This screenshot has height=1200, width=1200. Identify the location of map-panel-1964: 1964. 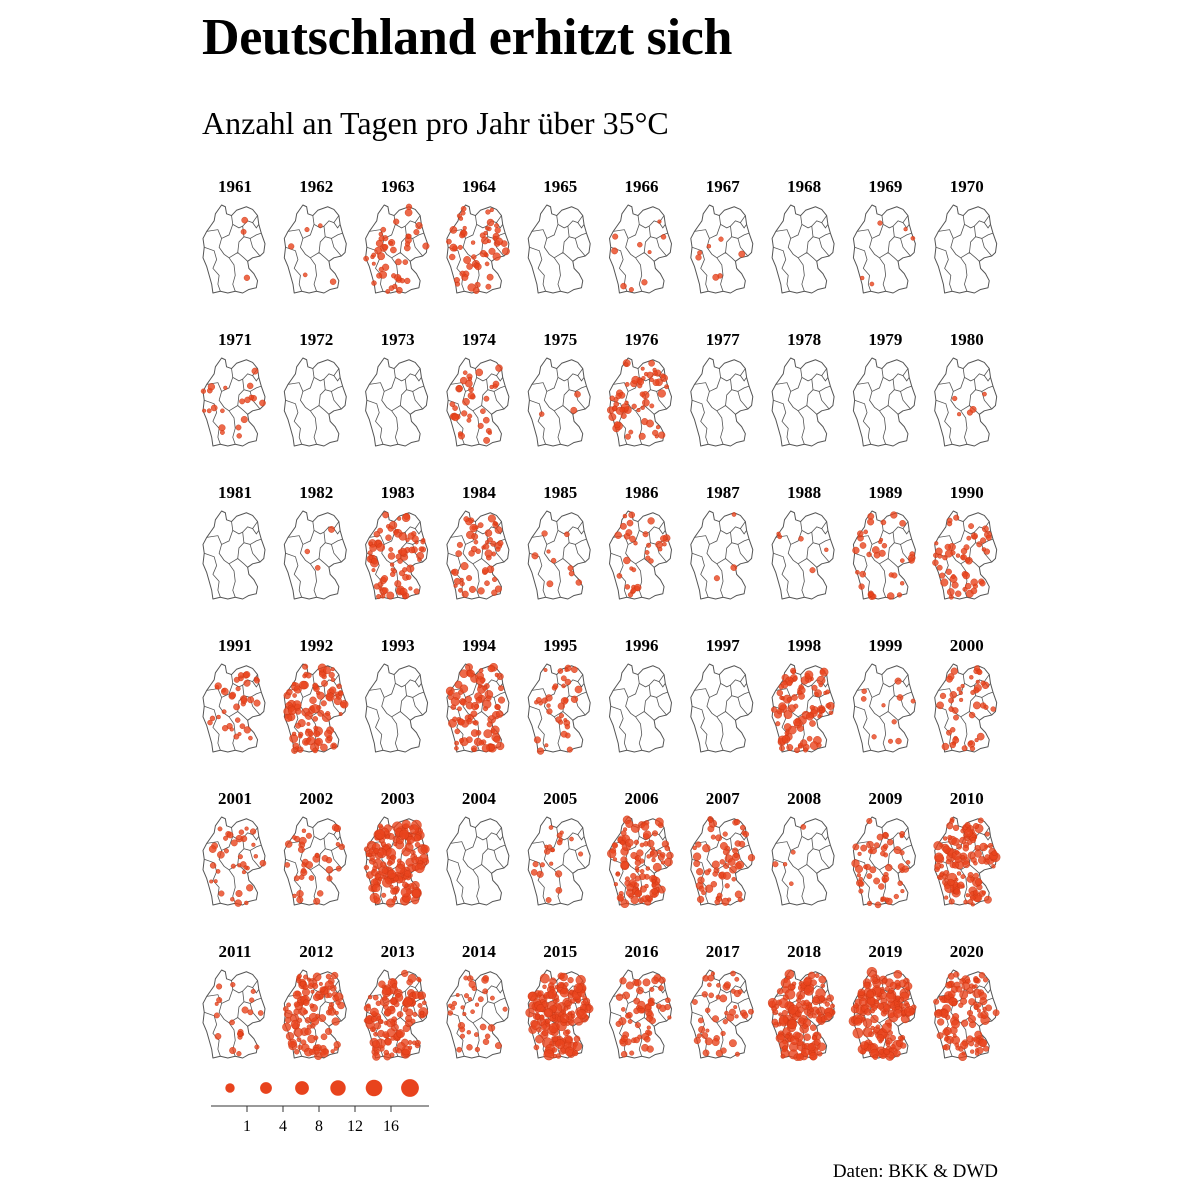
(478, 235).